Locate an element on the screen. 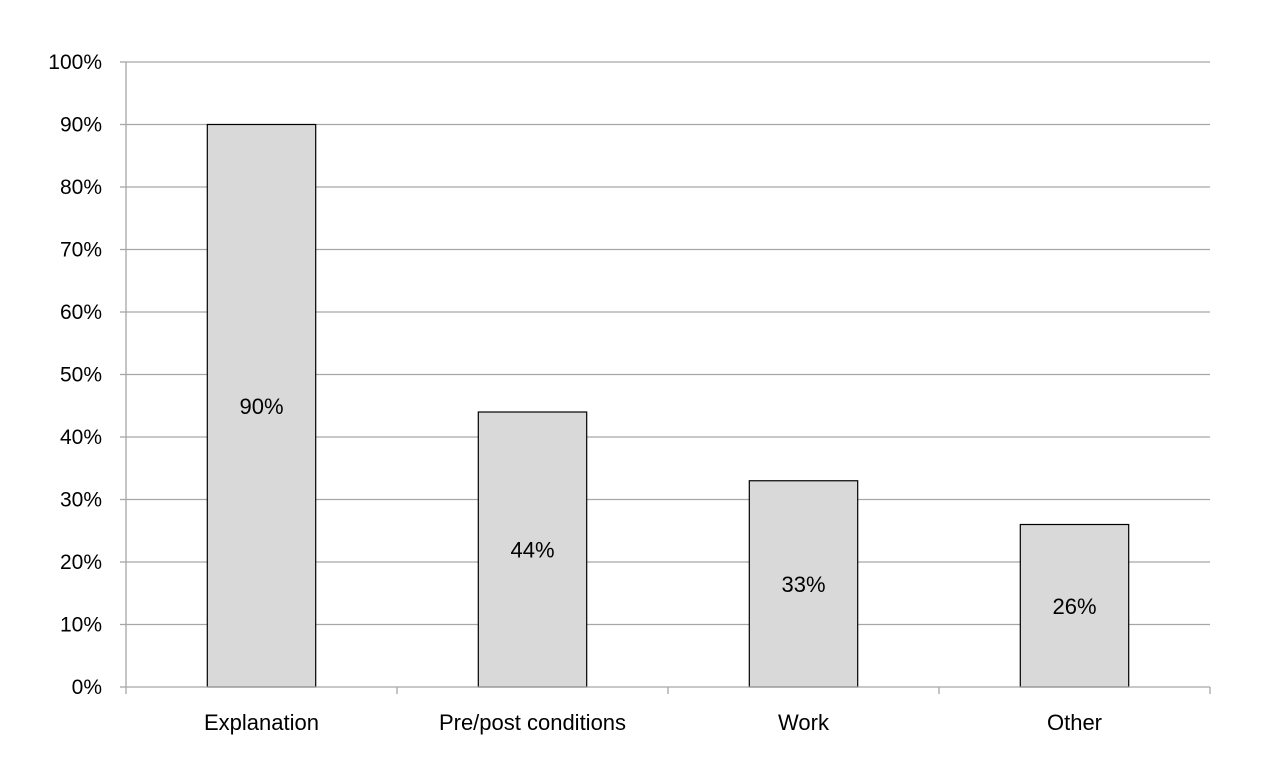  y-tick-label: 100% is located at coordinates (75, 62).